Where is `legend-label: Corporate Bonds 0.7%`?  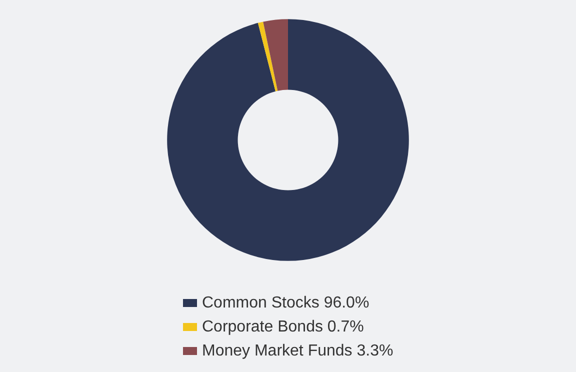
legend-label: Corporate Bonds 0.7% is located at coordinates (283, 327).